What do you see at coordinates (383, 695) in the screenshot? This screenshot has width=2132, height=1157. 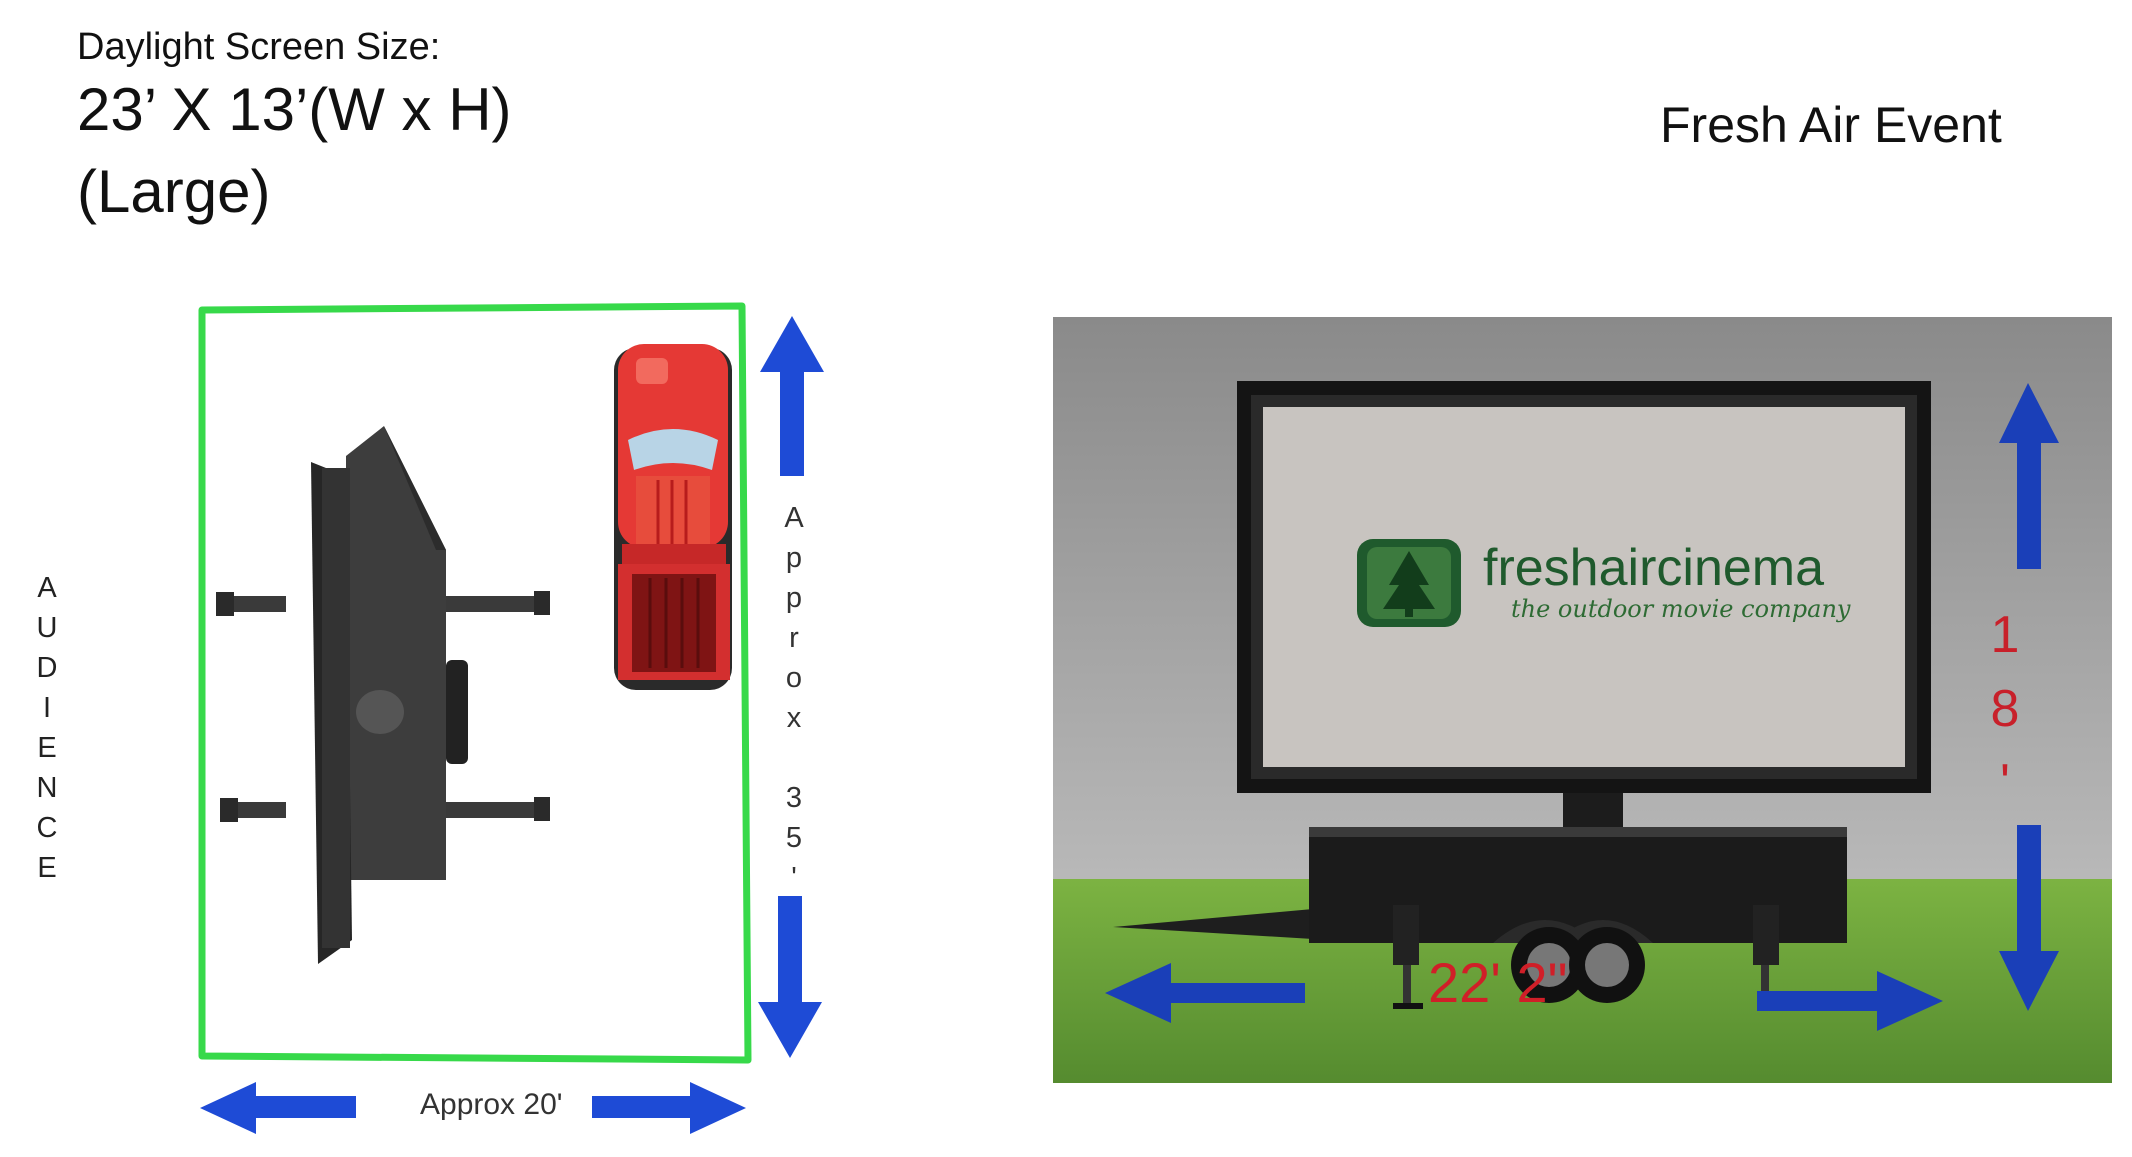 I see `trailer-top-view` at bounding box center [383, 695].